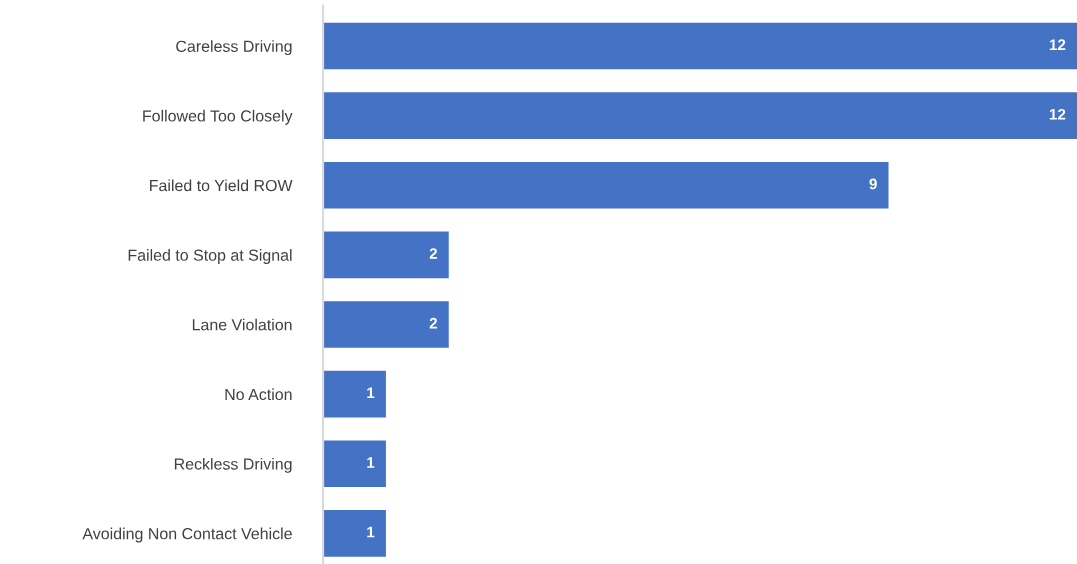  Describe the element at coordinates (873, 184) in the screenshot. I see `data-label: 9` at that location.